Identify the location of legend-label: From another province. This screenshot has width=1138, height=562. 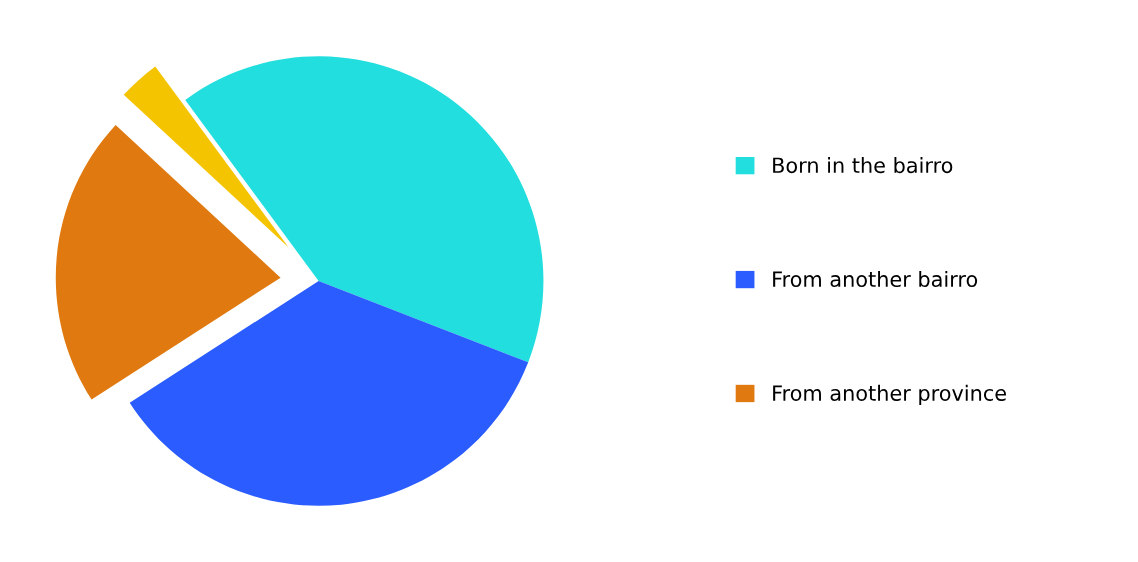
(889, 394).